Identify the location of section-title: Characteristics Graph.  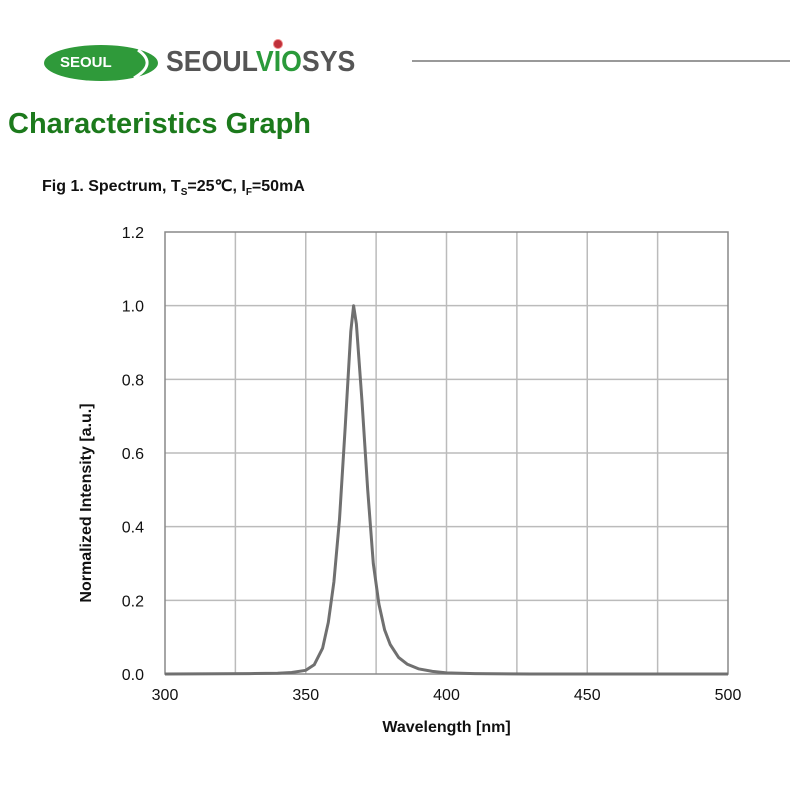
(160, 124).